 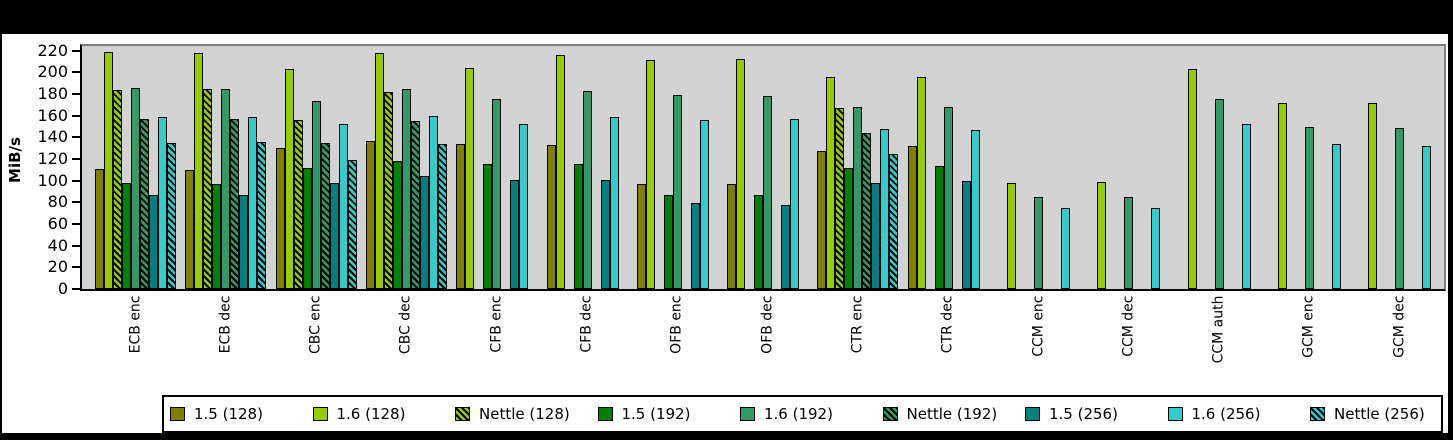 I want to click on legend-item: Nettle (192), so click(x=952, y=414).